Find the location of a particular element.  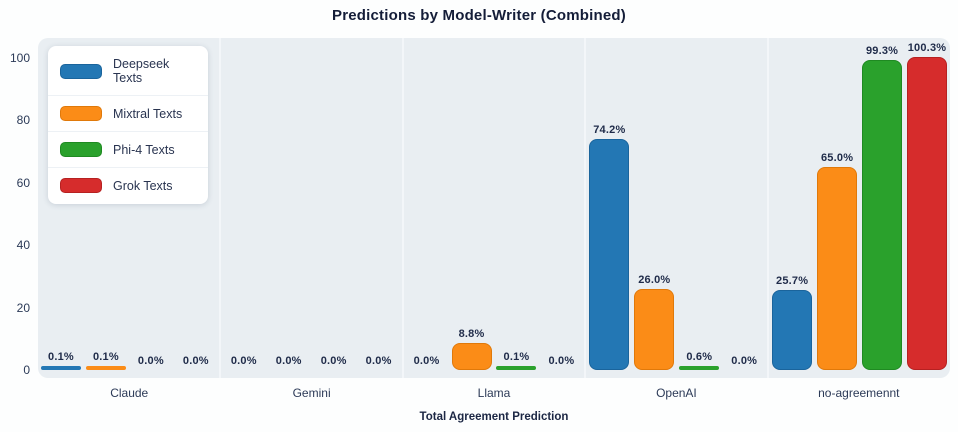

y-tick-label: 60 is located at coordinates (23, 182).